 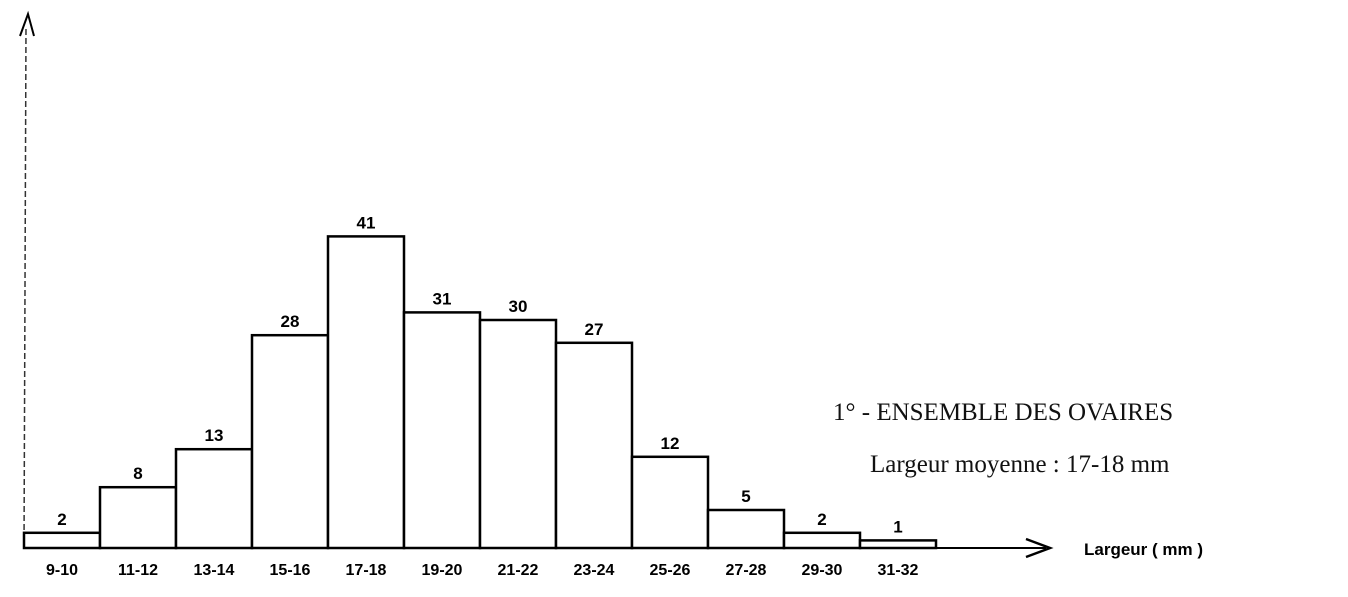 What do you see at coordinates (1020, 464) in the screenshot?
I see `annotation-subtitle: Largeur moyenne : 17-18 mm` at bounding box center [1020, 464].